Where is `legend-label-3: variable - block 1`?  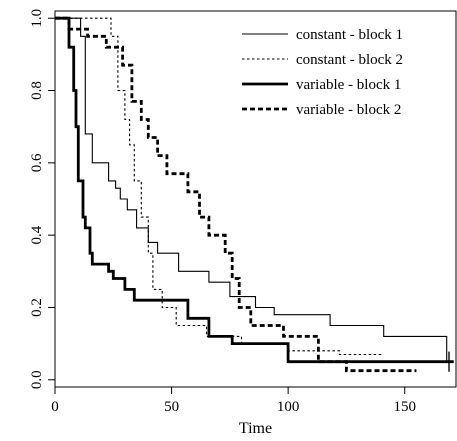 legend-label-3: variable - block 1 is located at coordinates (348, 85).